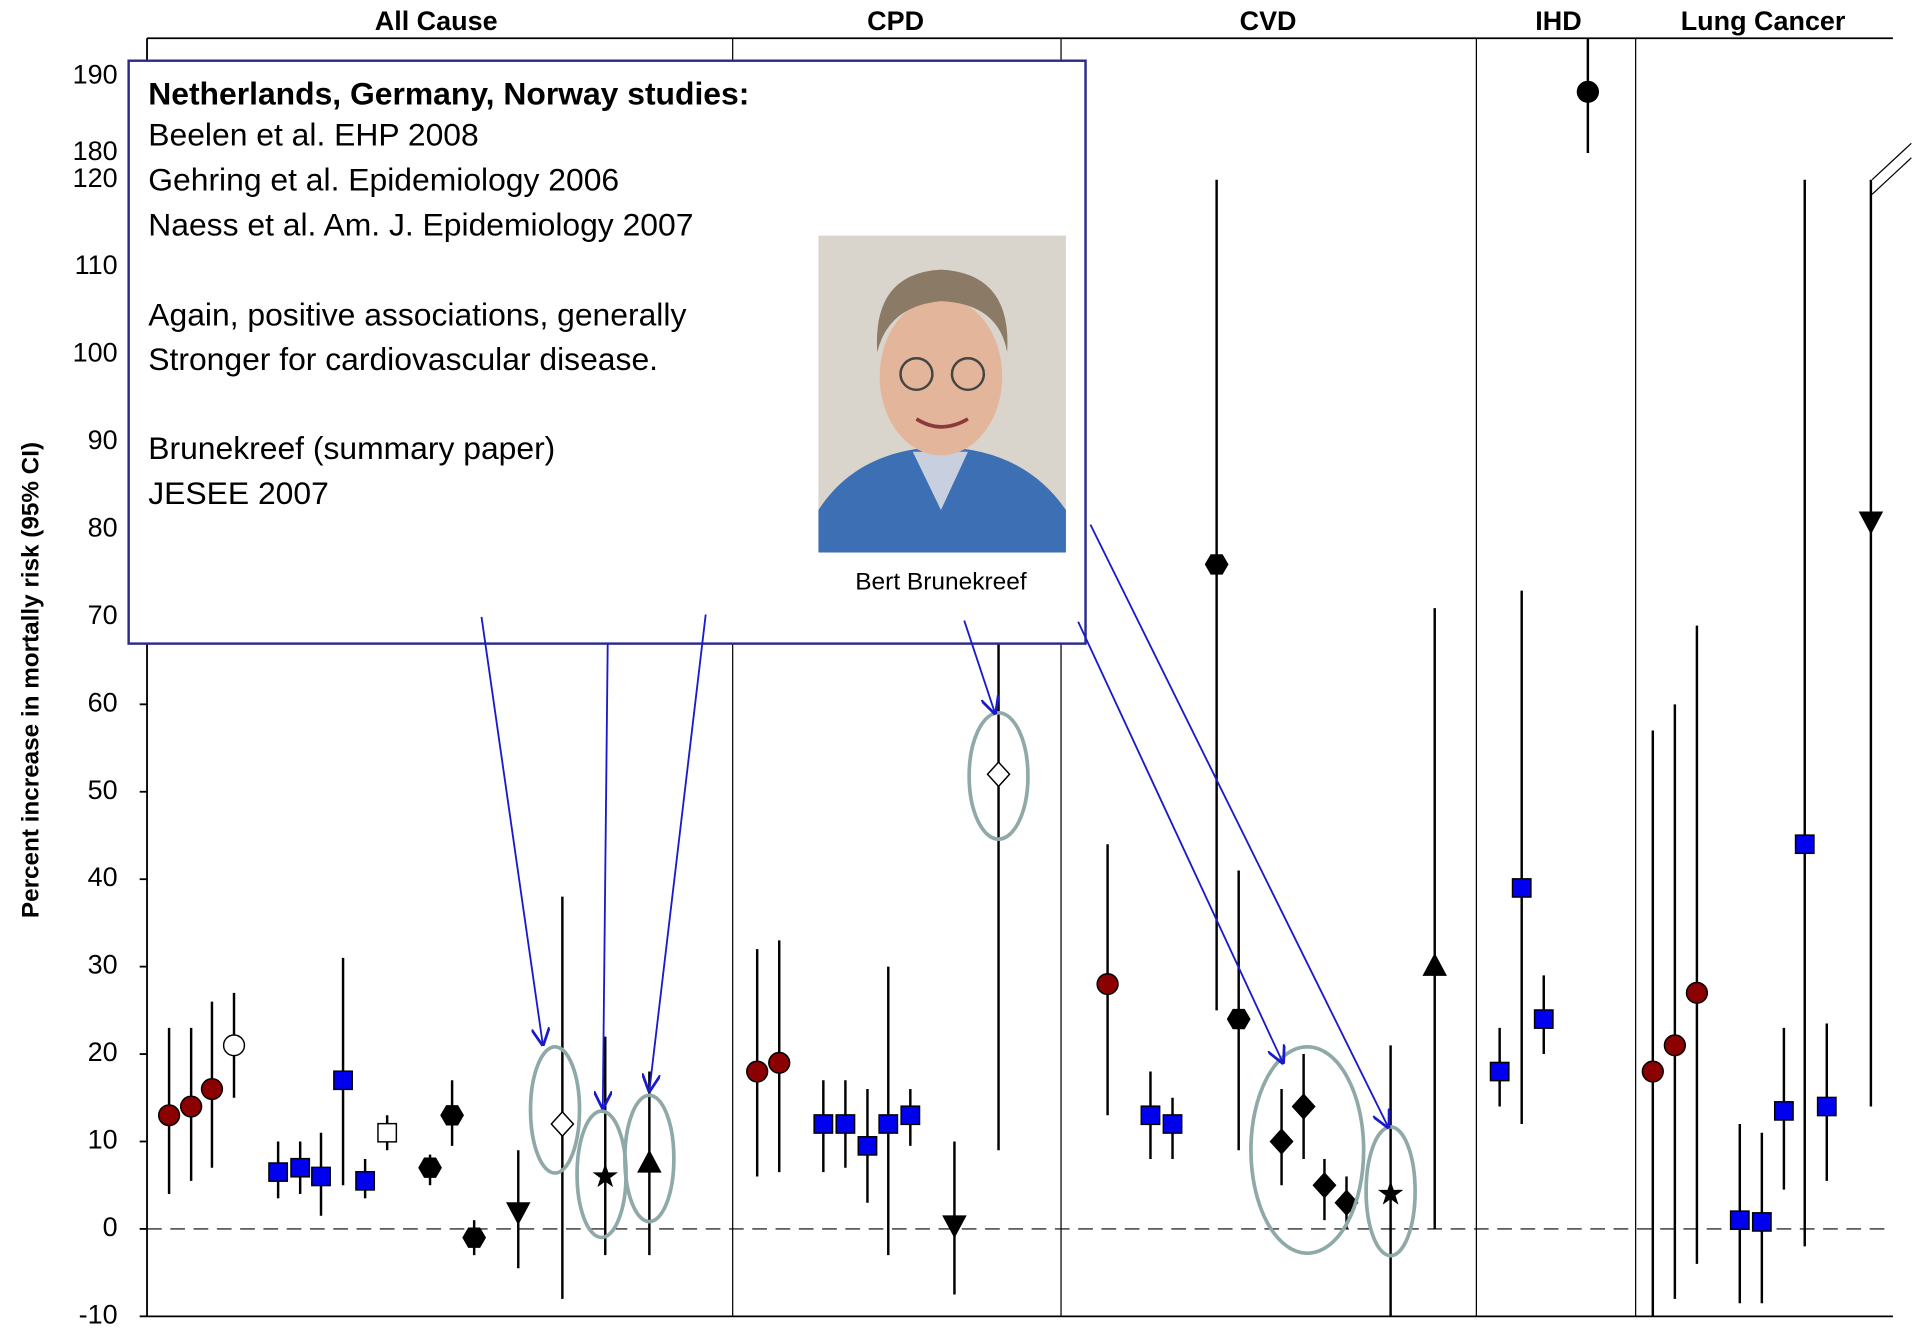 The image size is (1915, 1337). What do you see at coordinates (941, 581) in the screenshot?
I see `photo-caption: Bert Brunekreef` at bounding box center [941, 581].